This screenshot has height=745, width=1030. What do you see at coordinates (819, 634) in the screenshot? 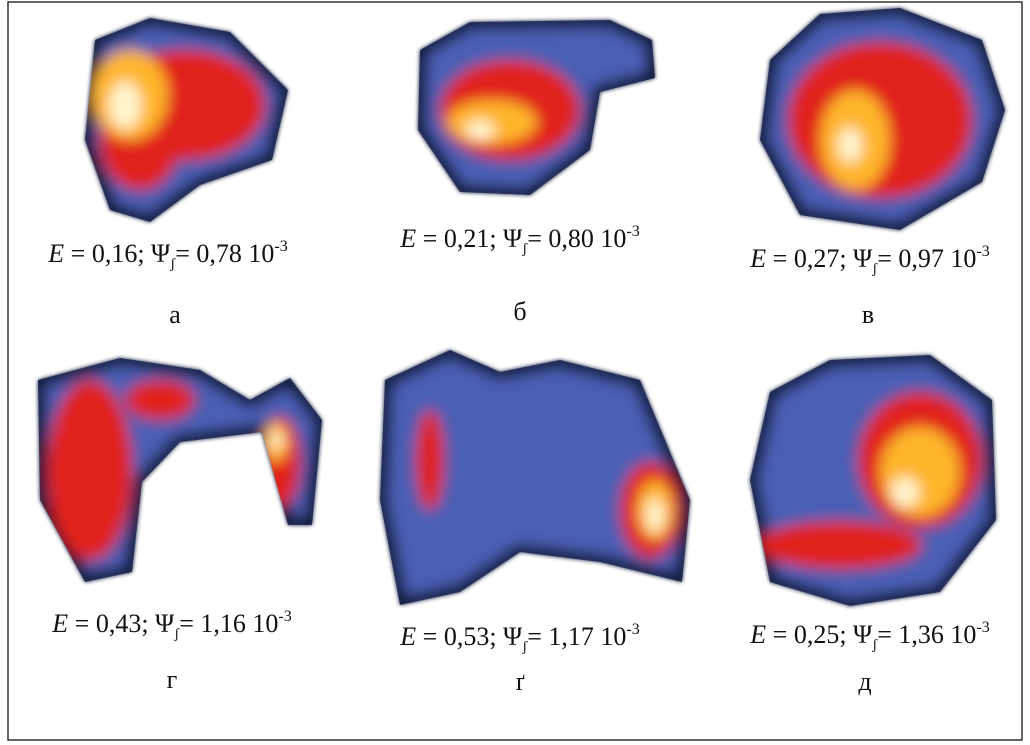
I see `caption-text: = 0,25; Ψ` at bounding box center [819, 634].